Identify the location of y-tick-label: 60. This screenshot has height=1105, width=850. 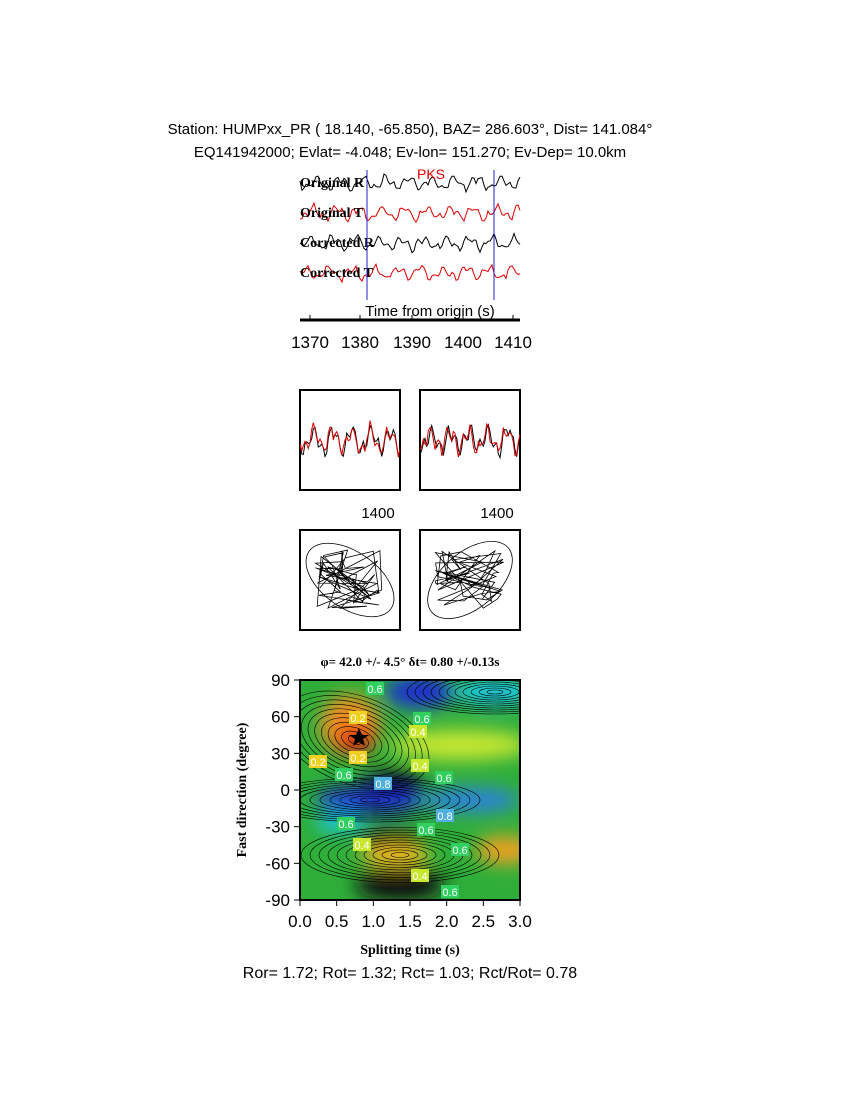
(280, 717).